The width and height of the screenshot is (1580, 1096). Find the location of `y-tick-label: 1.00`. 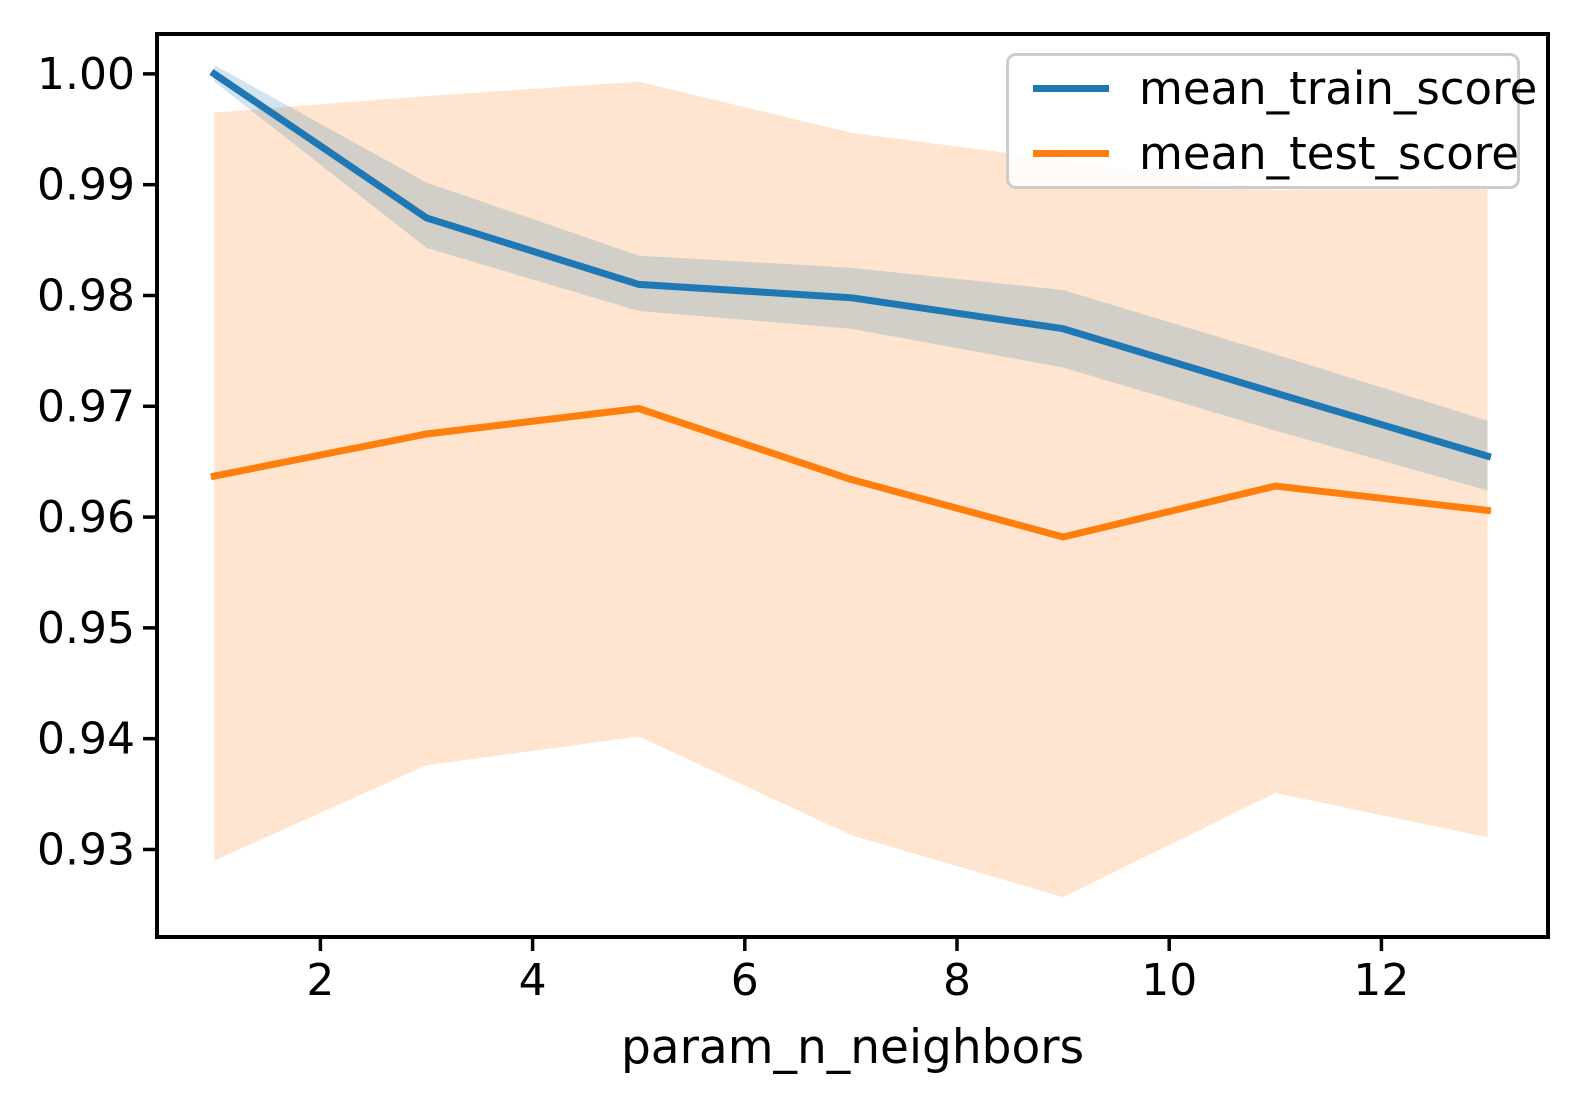

y-tick-label: 1.00 is located at coordinates (86, 74).